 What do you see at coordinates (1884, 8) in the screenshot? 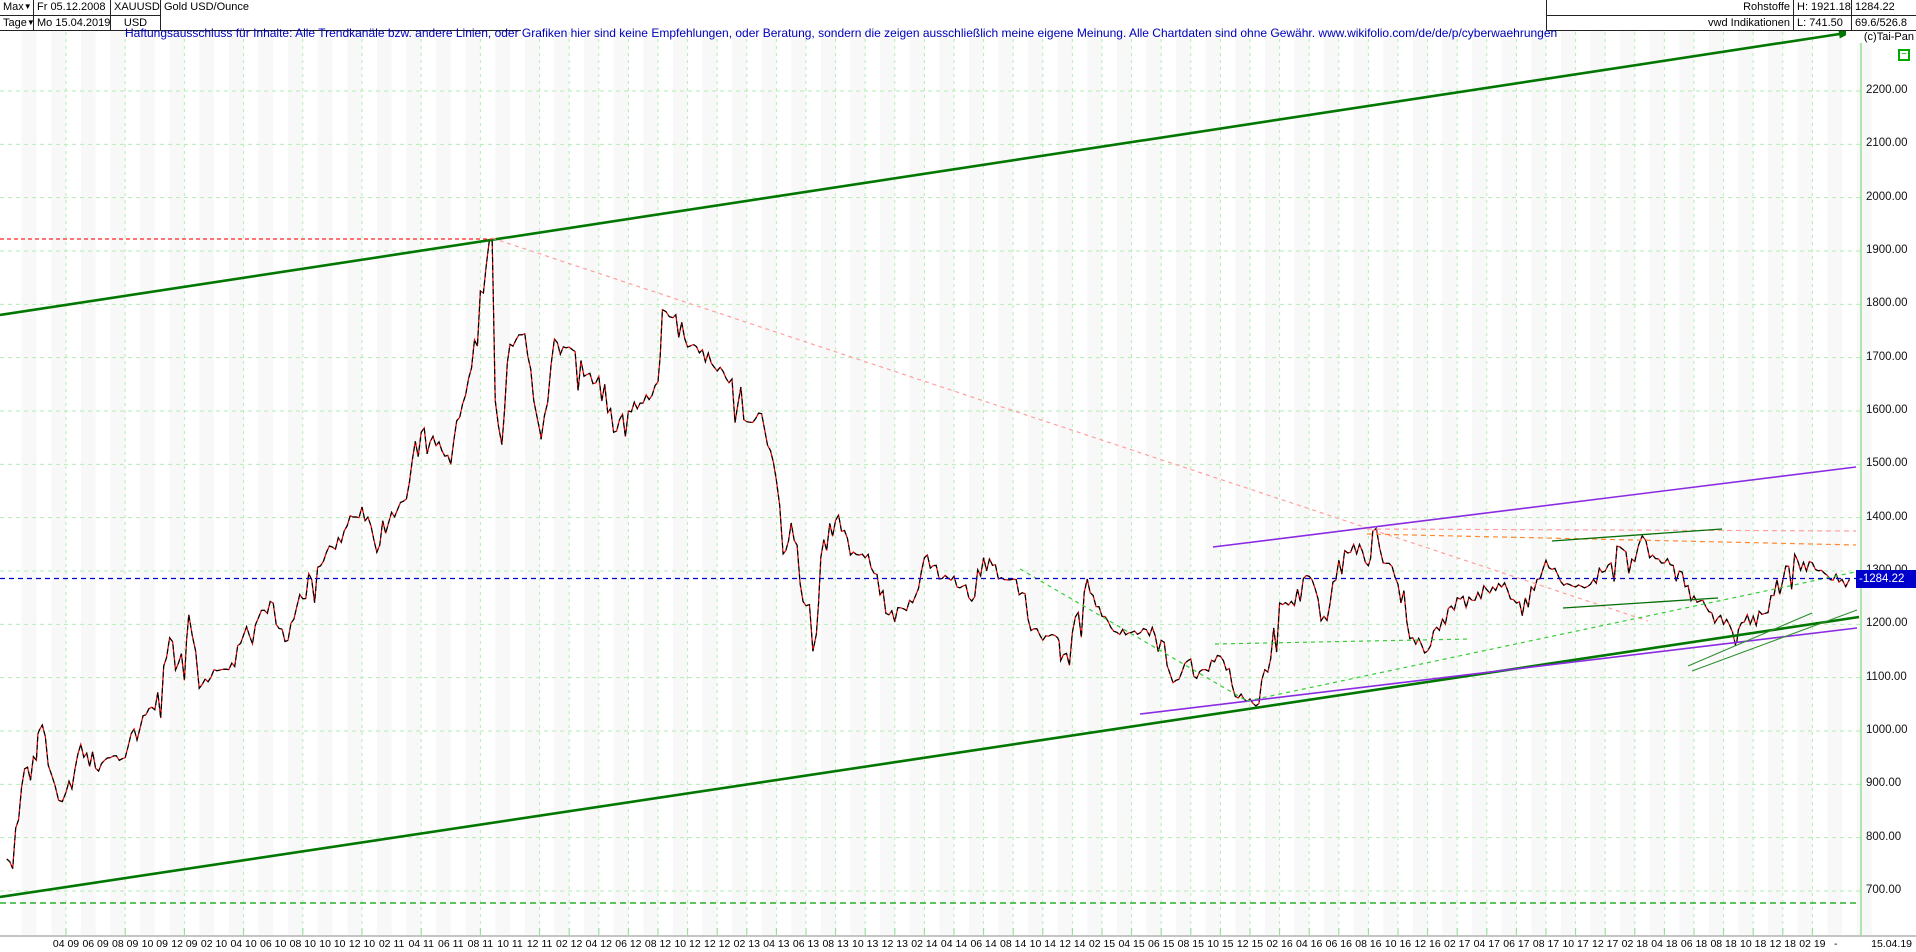
I see `last-price-value: 1284.22` at bounding box center [1884, 8].